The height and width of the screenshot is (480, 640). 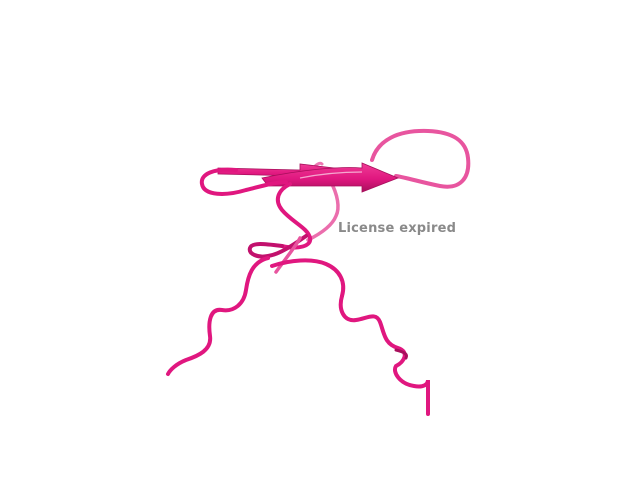 What do you see at coordinates (331, 175) in the screenshot?
I see `beta-strand-lower-highlight` at bounding box center [331, 175].